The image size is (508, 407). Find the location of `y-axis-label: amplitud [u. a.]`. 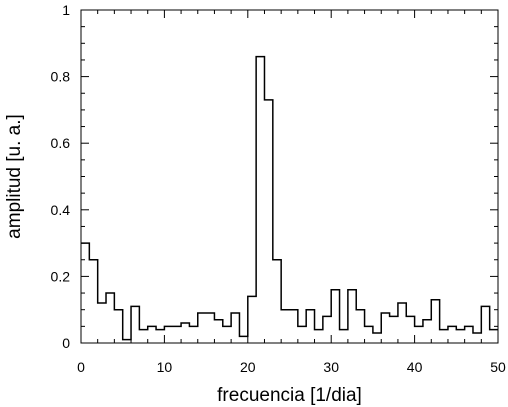

y-axis-label: amplitud [u. a.] is located at coordinates (14, 176).